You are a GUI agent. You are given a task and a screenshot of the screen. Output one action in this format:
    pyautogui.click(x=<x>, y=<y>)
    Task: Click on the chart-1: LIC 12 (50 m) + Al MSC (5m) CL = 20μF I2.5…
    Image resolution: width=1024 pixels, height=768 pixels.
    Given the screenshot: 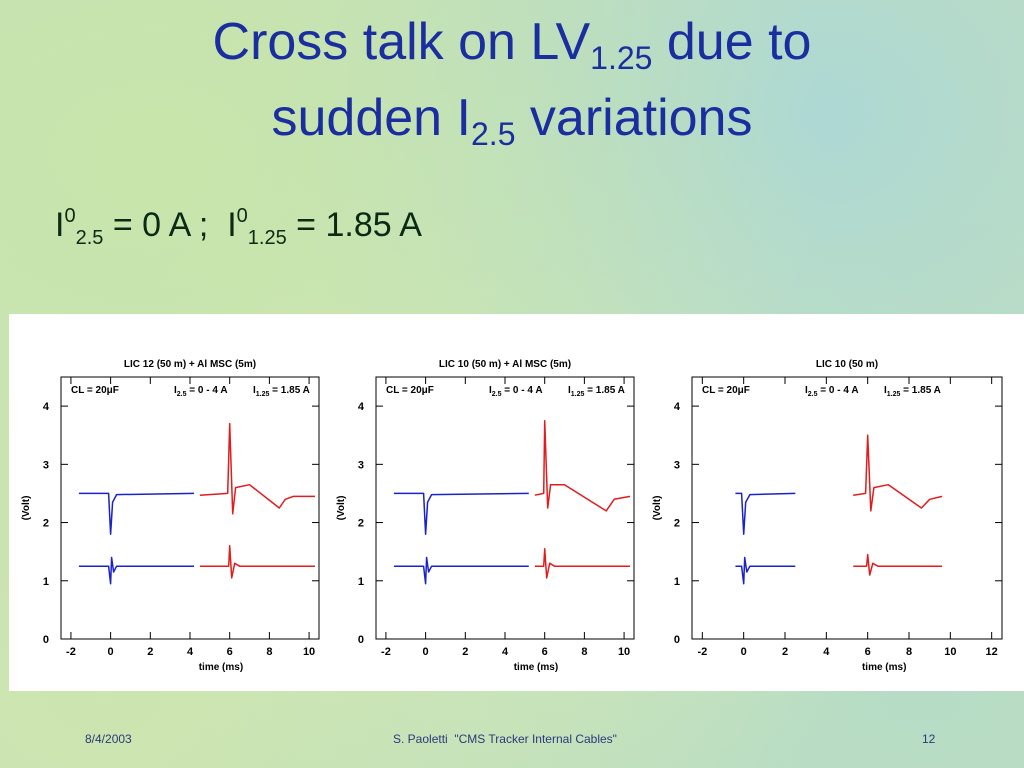 What is the action you would take?
    pyautogui.click(x=170, y=516)
    